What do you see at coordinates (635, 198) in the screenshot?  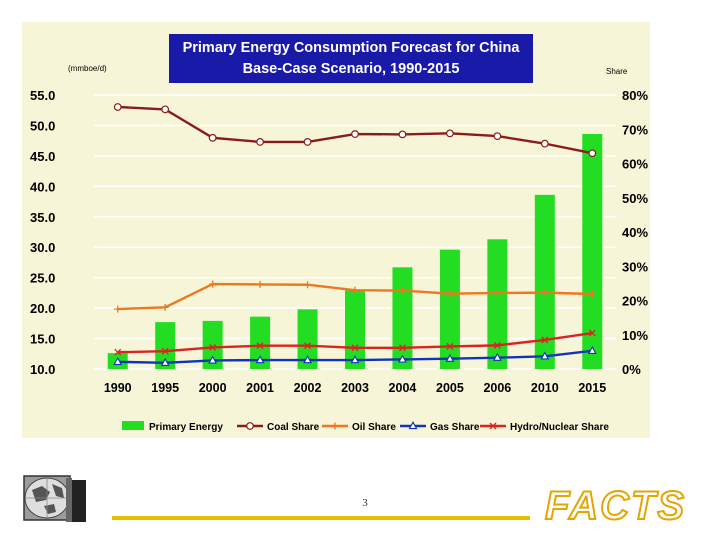 I see `right-tick-label: 50%` at bounding box center [635, 198].